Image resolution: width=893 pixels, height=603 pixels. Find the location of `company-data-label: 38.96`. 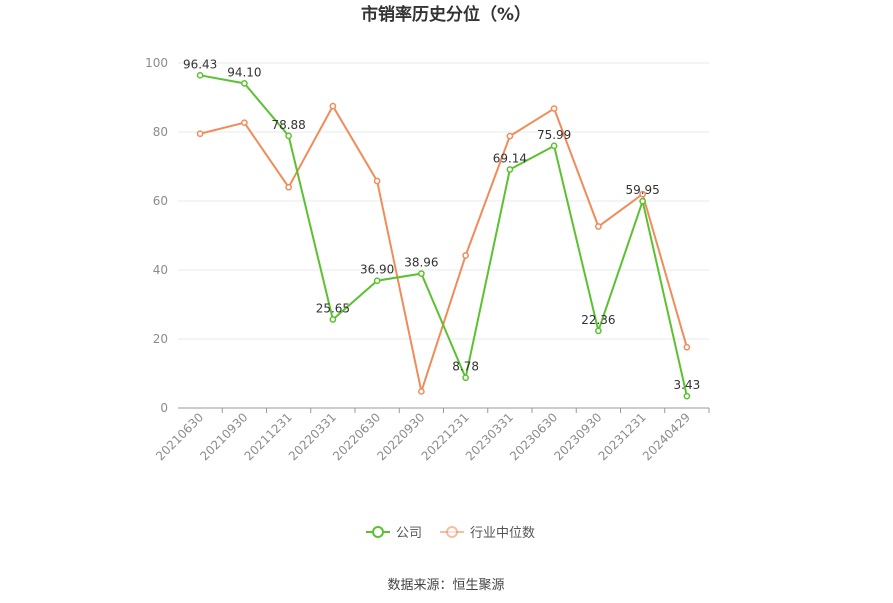

company-data-label: 38.96 is located at coordinates (421, 263).